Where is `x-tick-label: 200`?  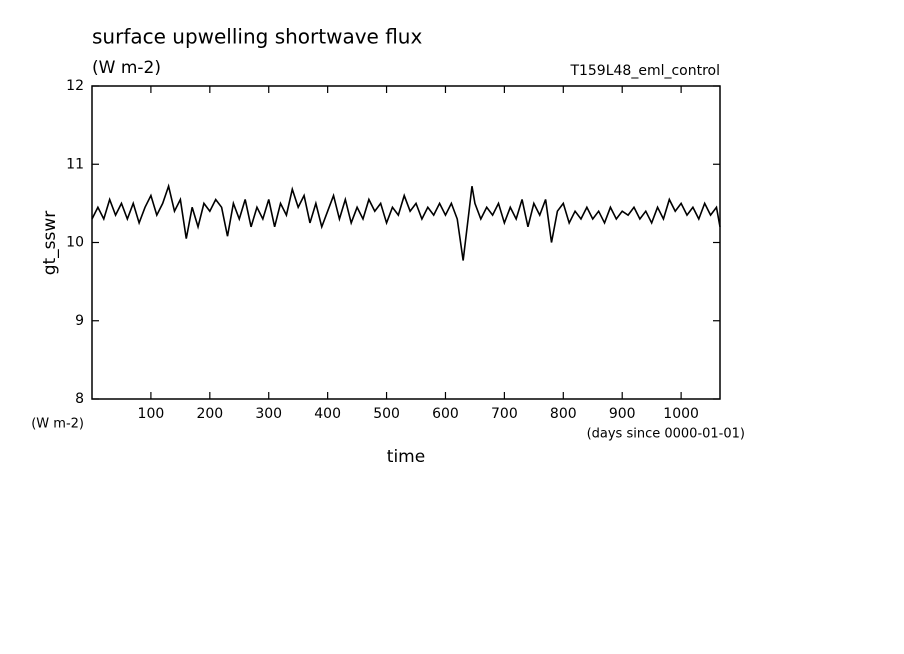 x-tick-label: 200 is located at coordinates (209, 414).